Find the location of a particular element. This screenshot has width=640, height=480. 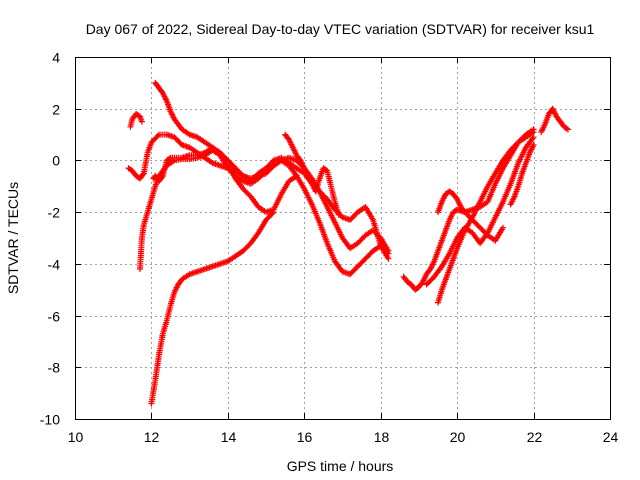

series-track-a is located at coordinates (136, 120).